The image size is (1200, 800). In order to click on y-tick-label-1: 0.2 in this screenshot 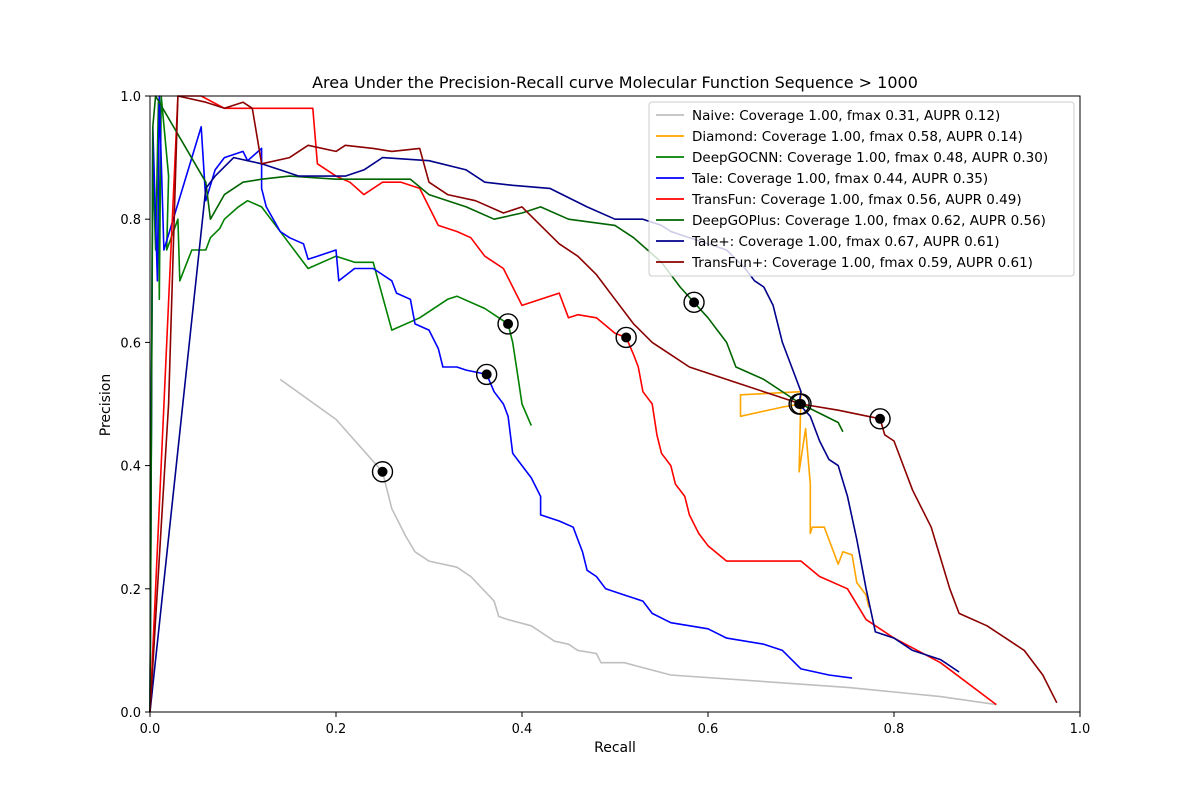, I will do `click(130, 590)`.